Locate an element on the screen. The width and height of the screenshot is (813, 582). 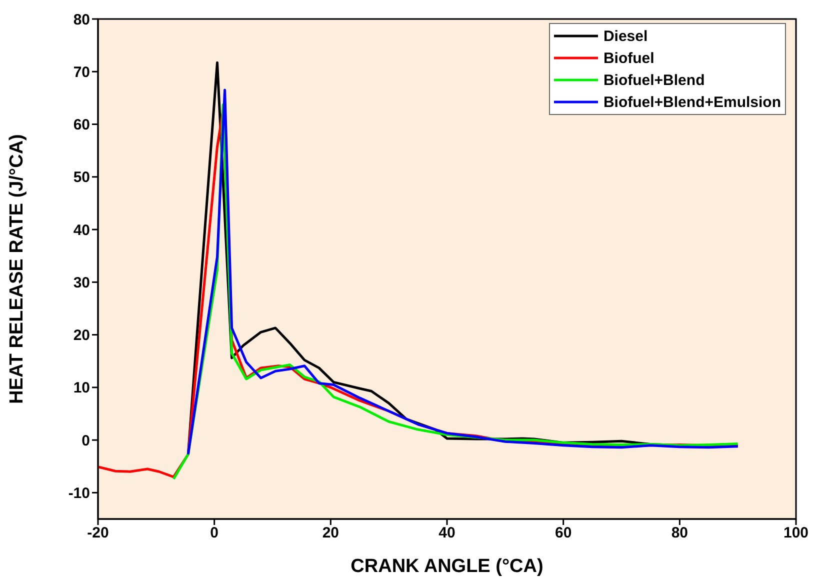
x-tick-label: 80 is located at coordinates (679, 533).